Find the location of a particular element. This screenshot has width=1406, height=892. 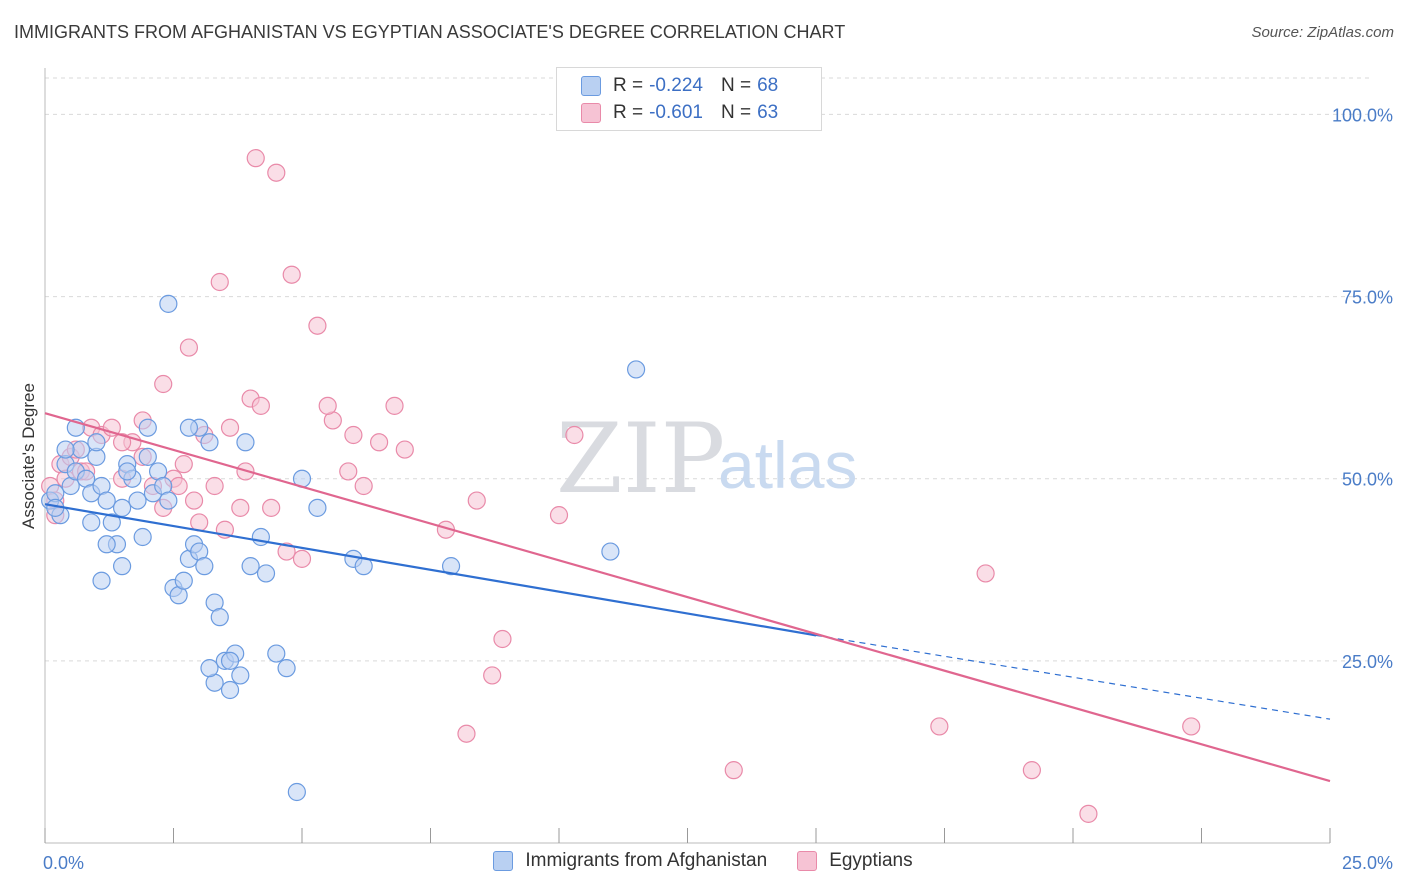

legend-item-afghanistan: Immigrants from Afghanistan is located at coordinates (630, 861).